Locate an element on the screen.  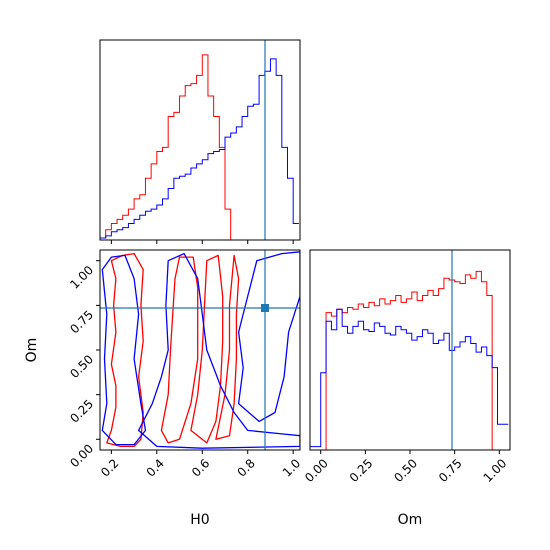
x-om-tick-label: 0.50 is located at coordinates (405, 470).